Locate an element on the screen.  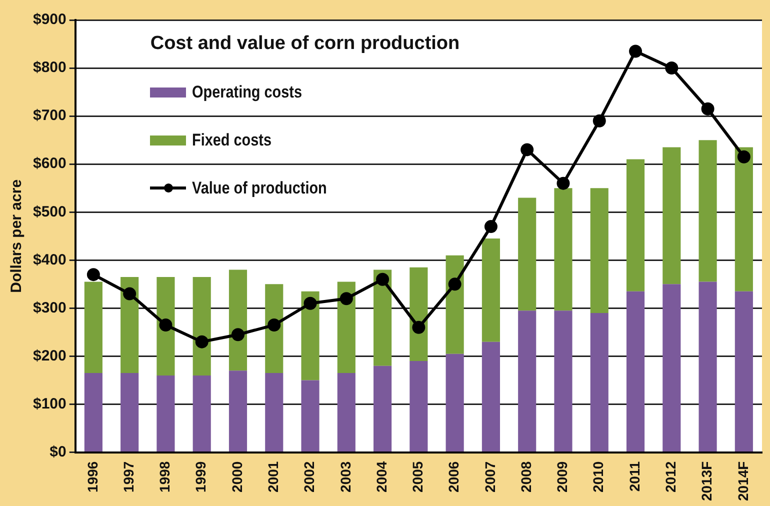
x-tick-label: 2000 is located at coordinates (236, 476).